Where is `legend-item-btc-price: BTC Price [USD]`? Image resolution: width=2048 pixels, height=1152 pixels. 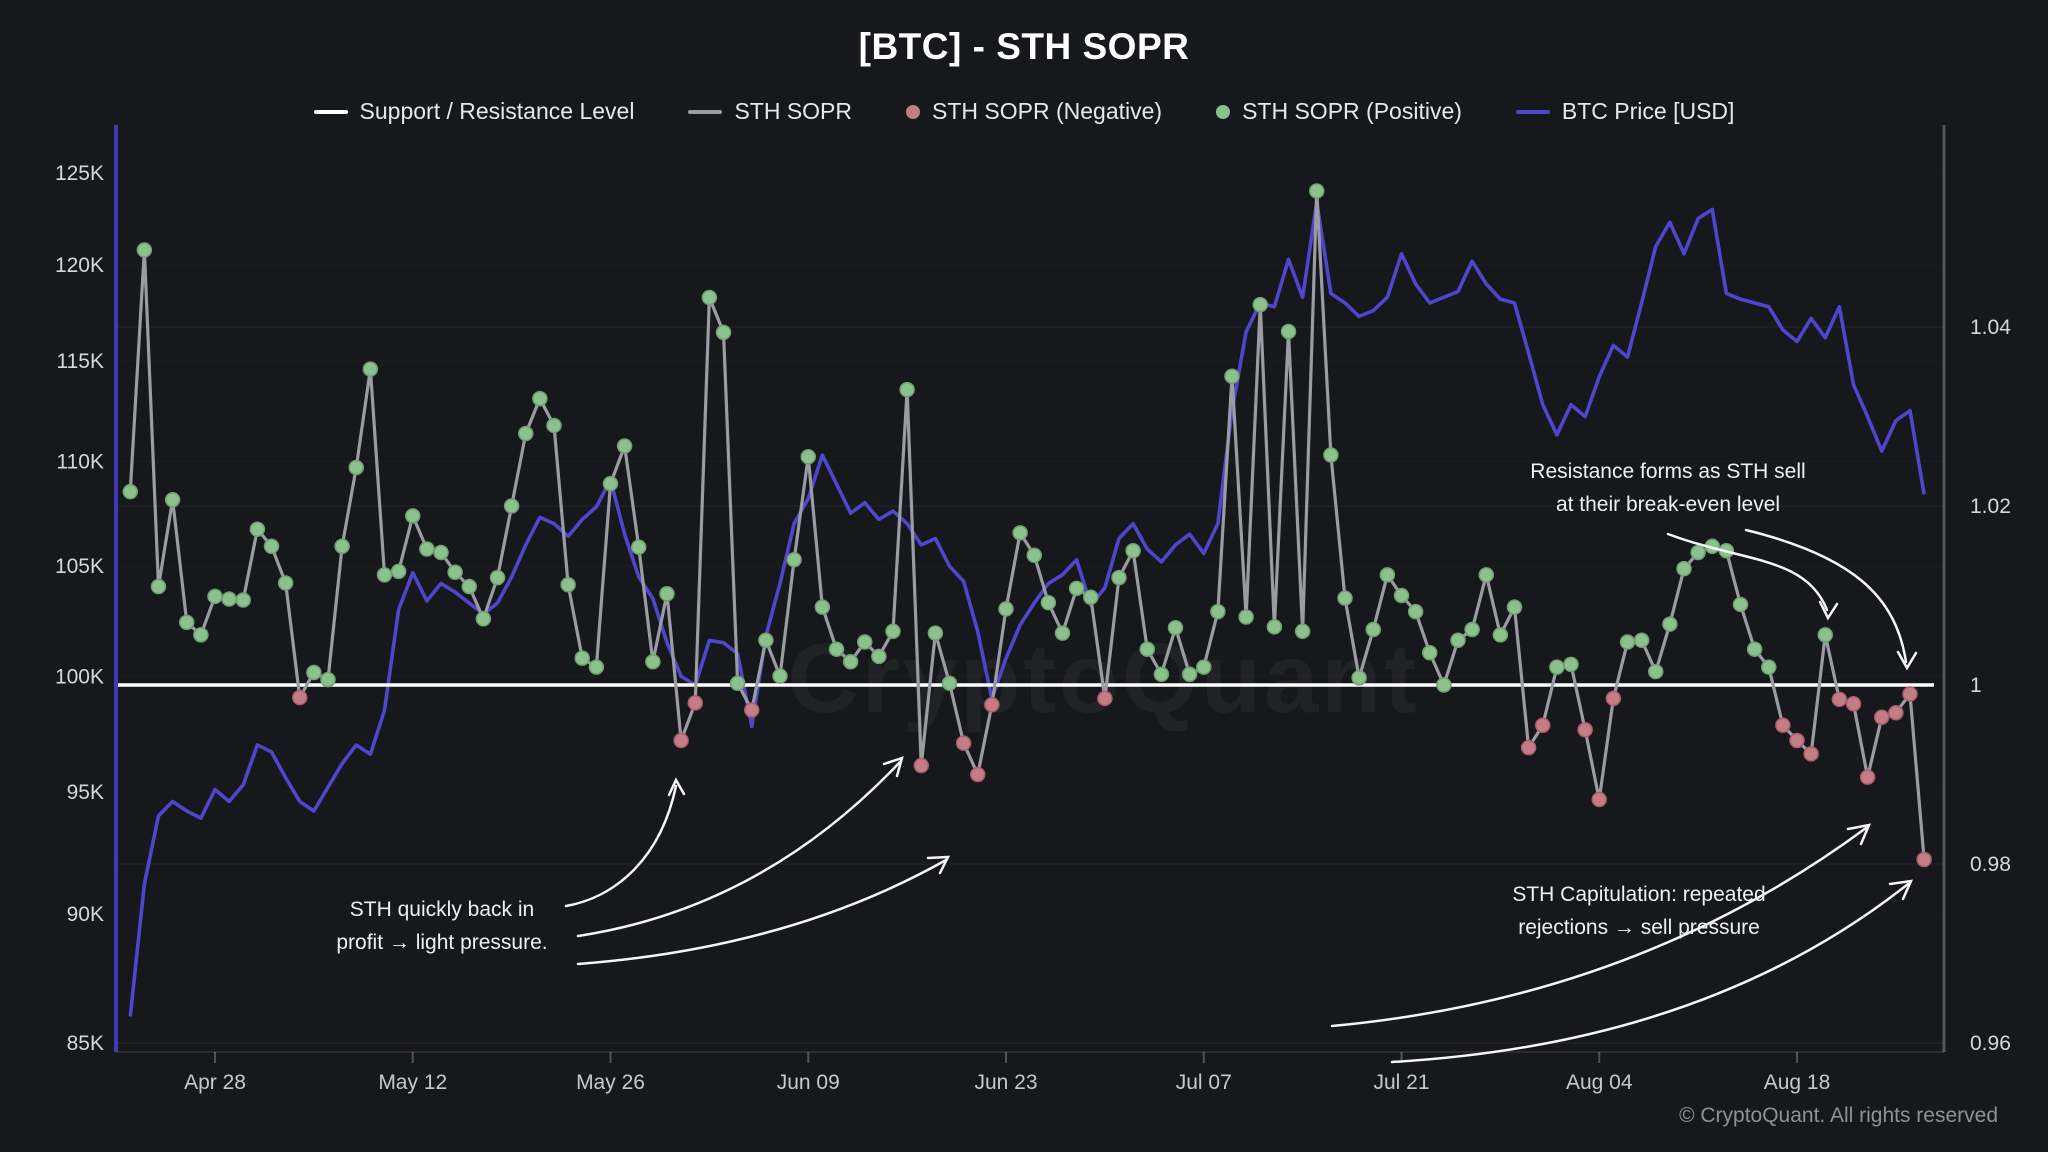
legend-item-btc-price: BTC Price [USD] is located at coordinates (1624, 111).